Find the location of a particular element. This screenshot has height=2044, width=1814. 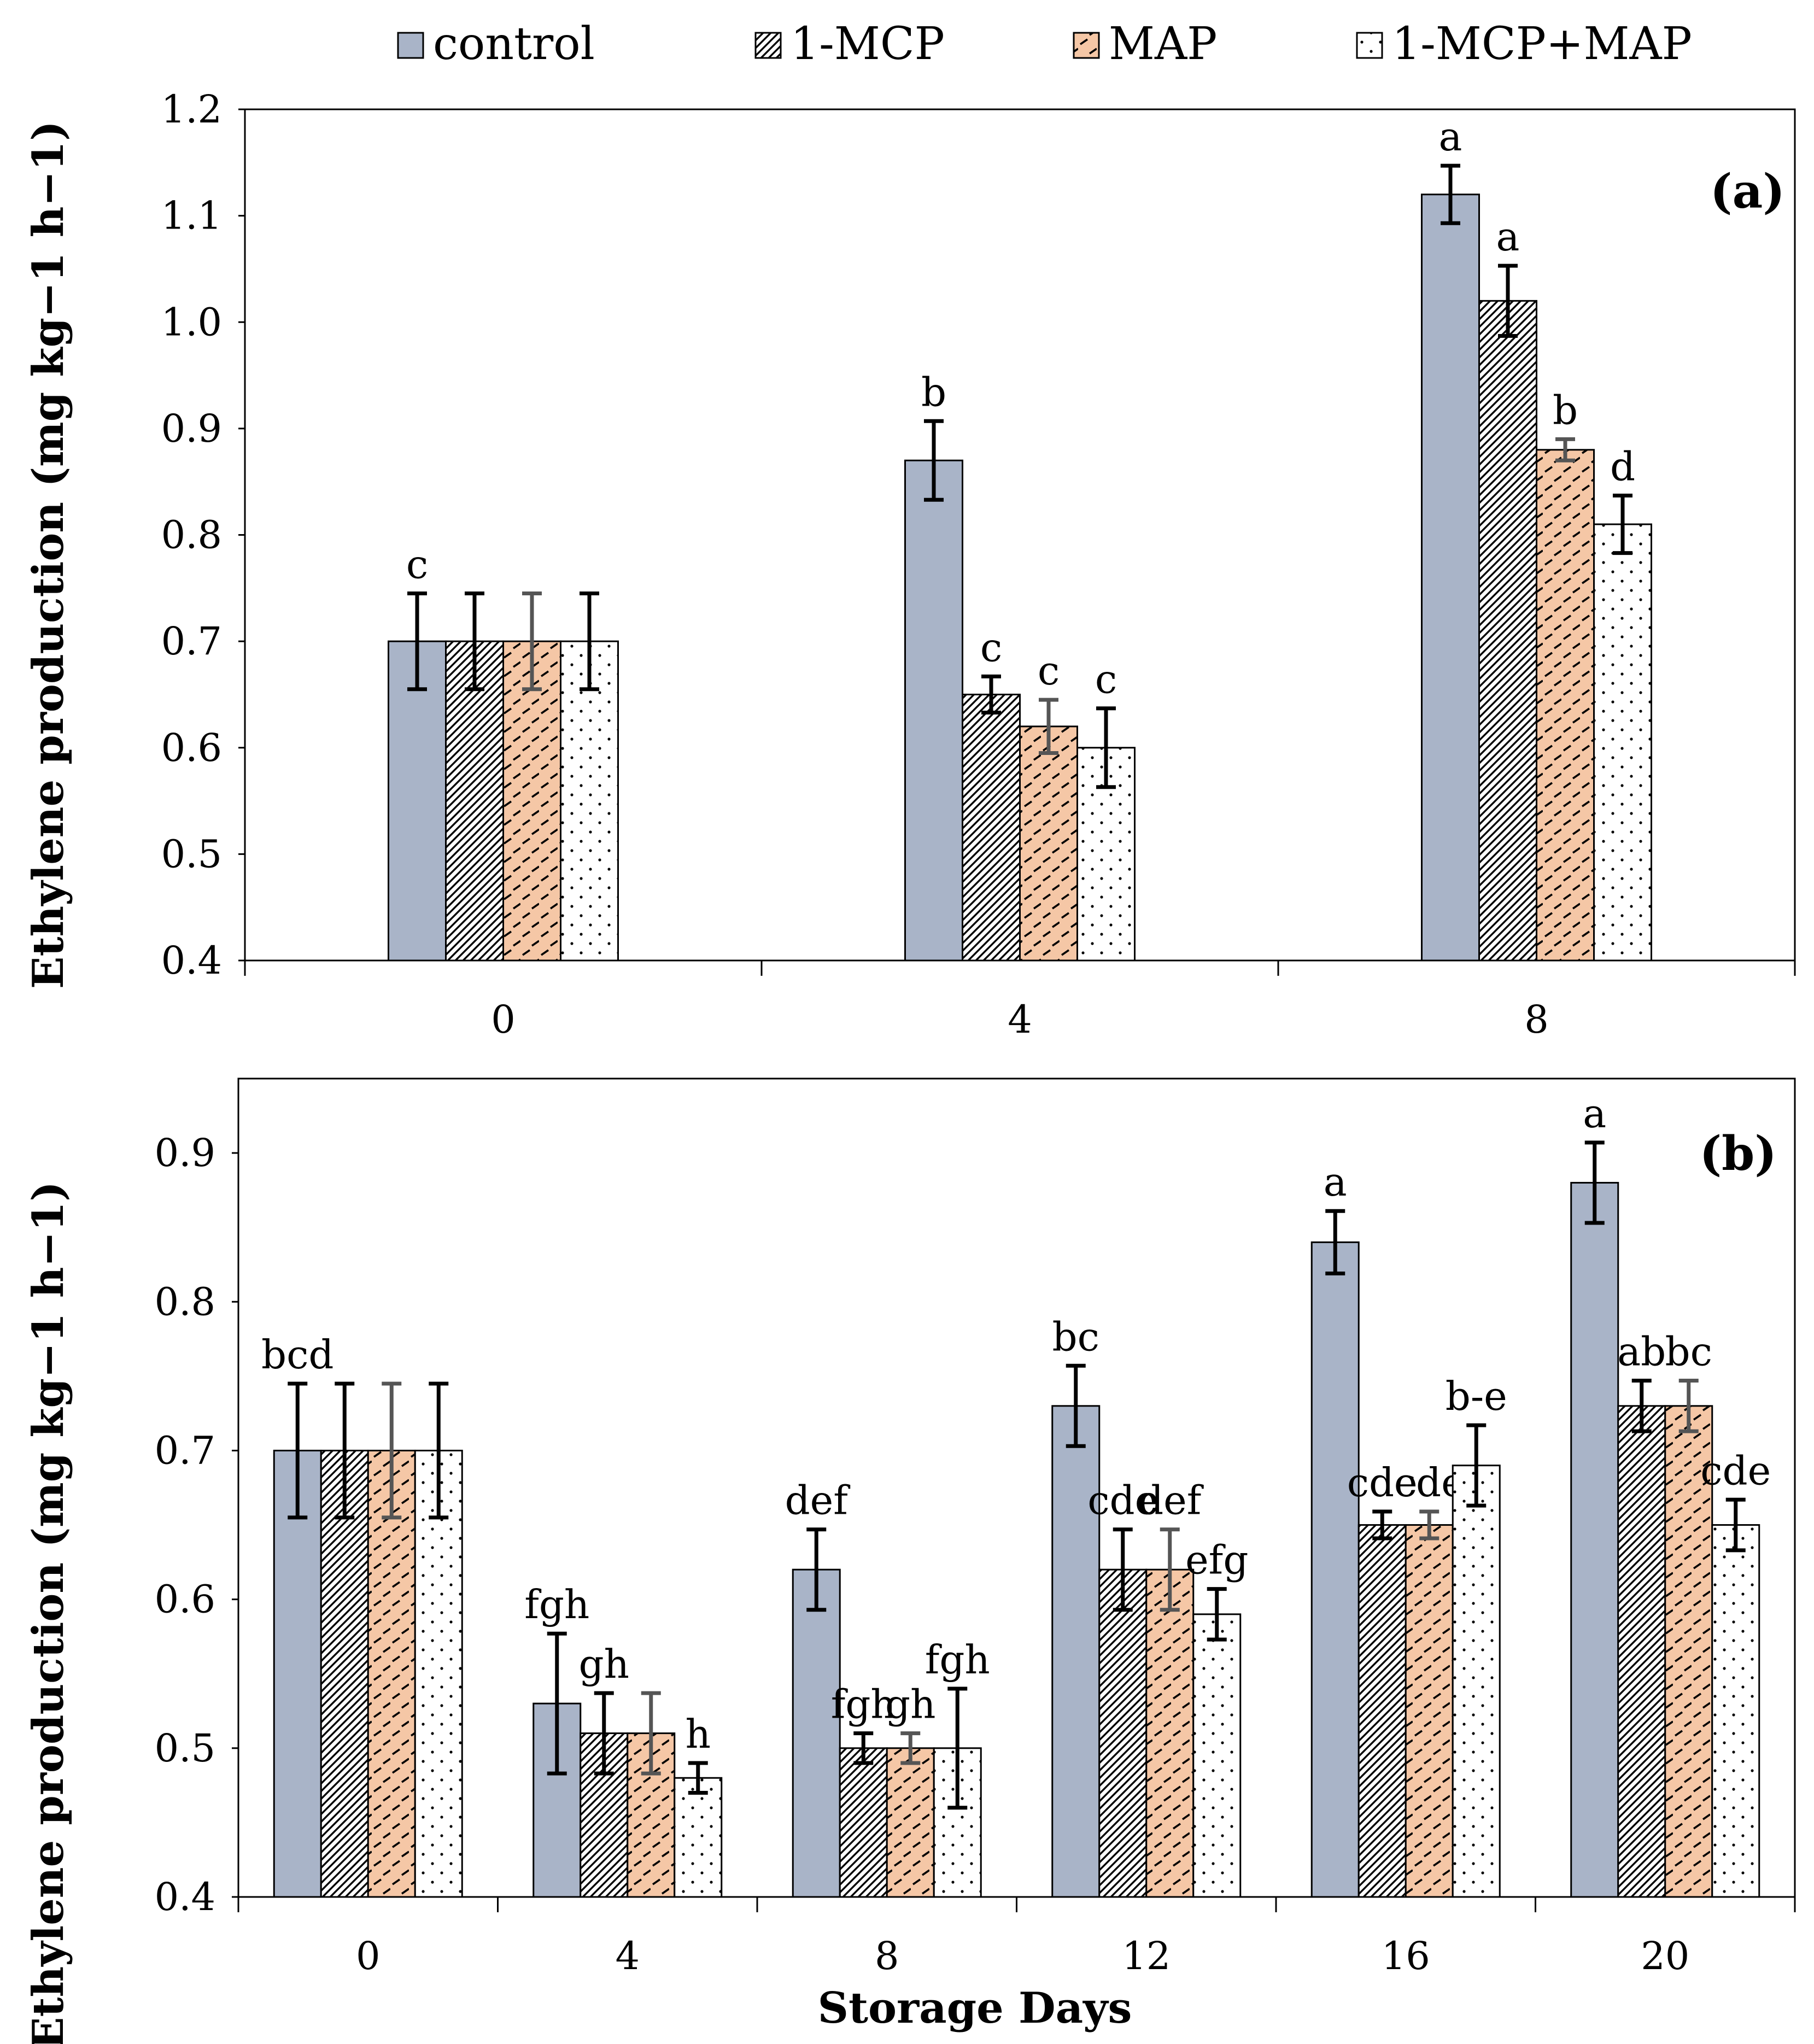

legend-label-control: control is located at coordinates (514, 44).